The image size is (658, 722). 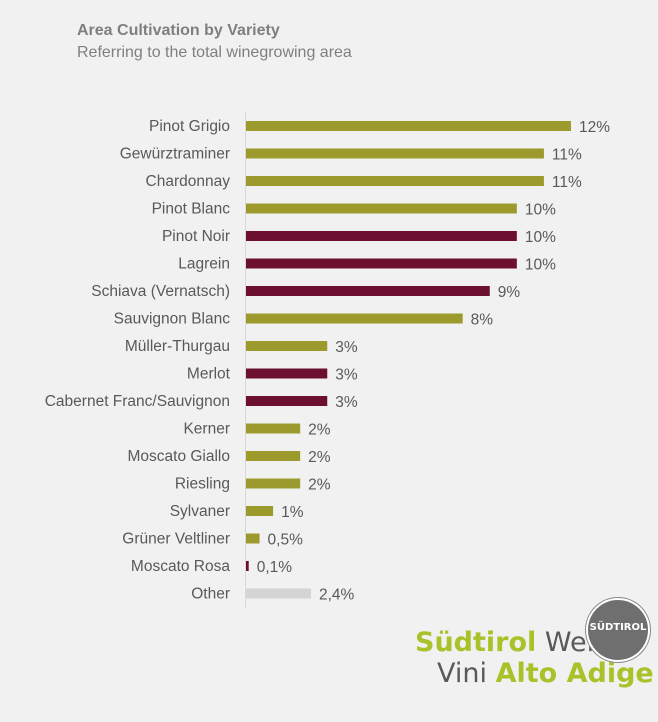 What do you see at coordinates (482, 320) in the screenshot?
I see `data-label: 8%` at bounding box center [482, 320].